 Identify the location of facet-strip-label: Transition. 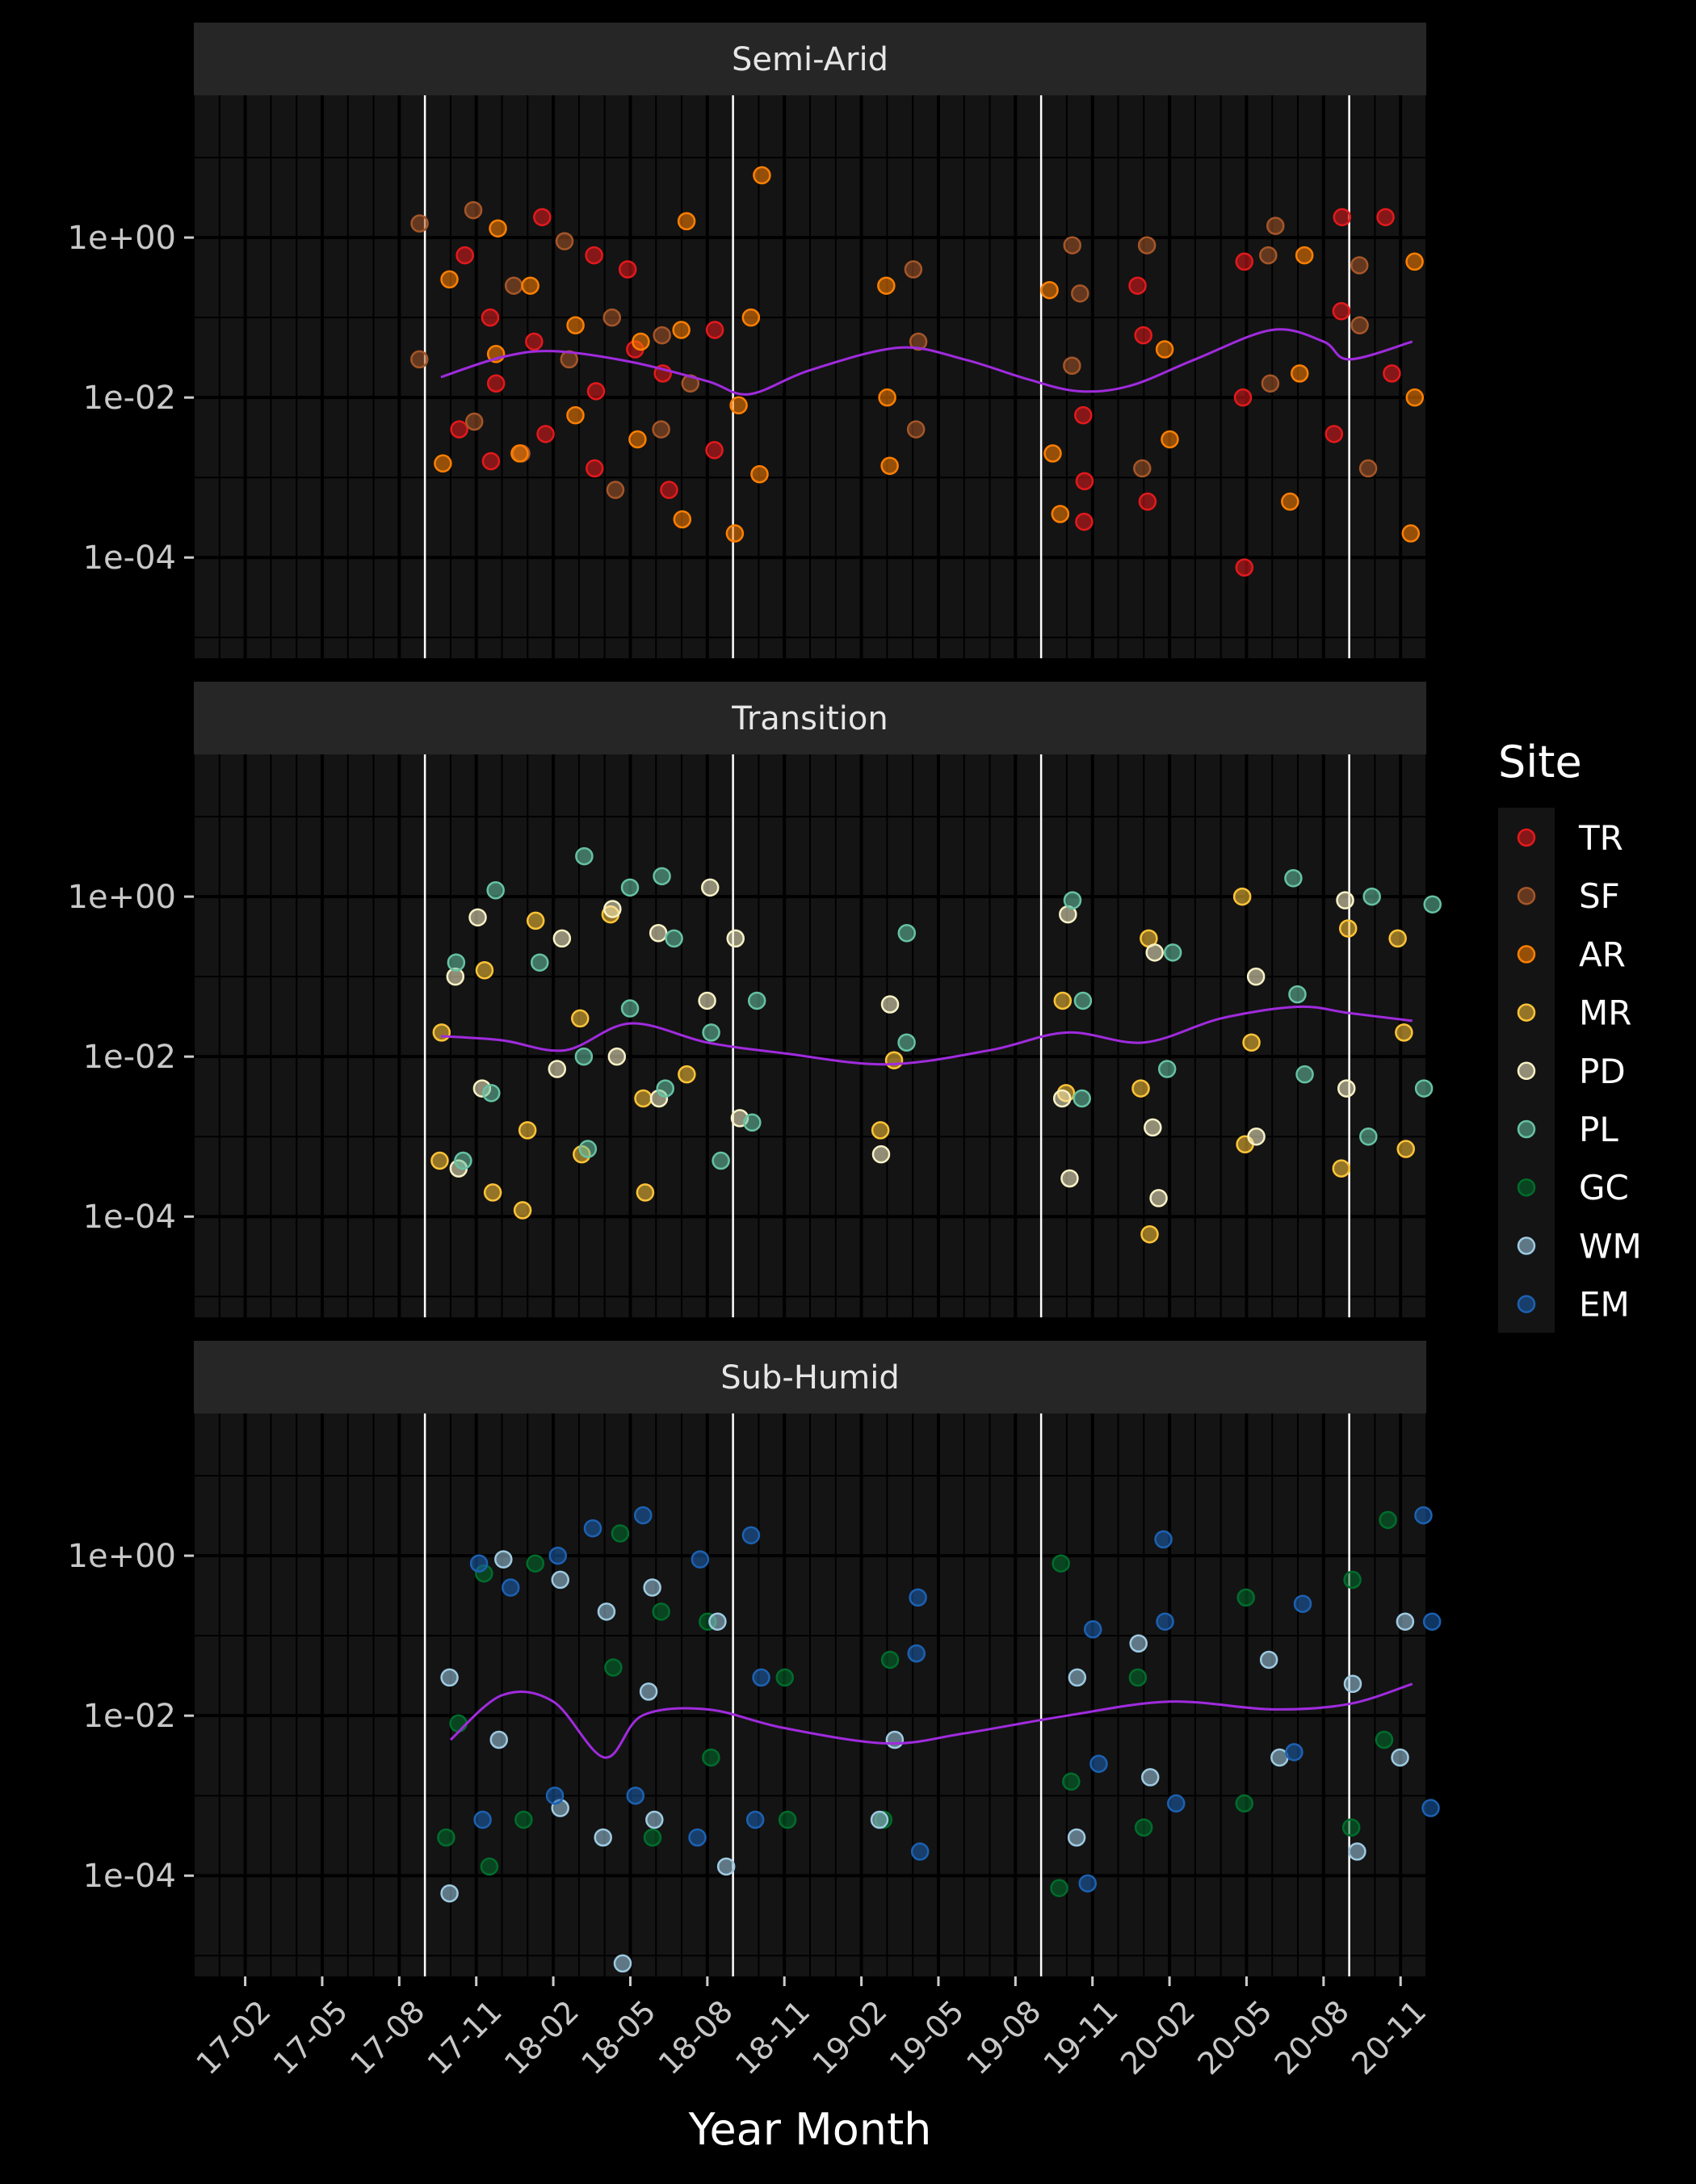
(809, 718).